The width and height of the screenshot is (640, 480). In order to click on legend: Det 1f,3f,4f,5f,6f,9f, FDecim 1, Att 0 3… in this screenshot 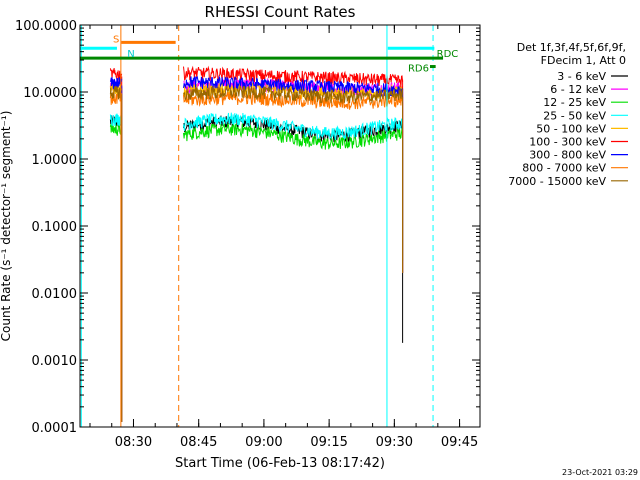, I will do `click(568, 114)`.